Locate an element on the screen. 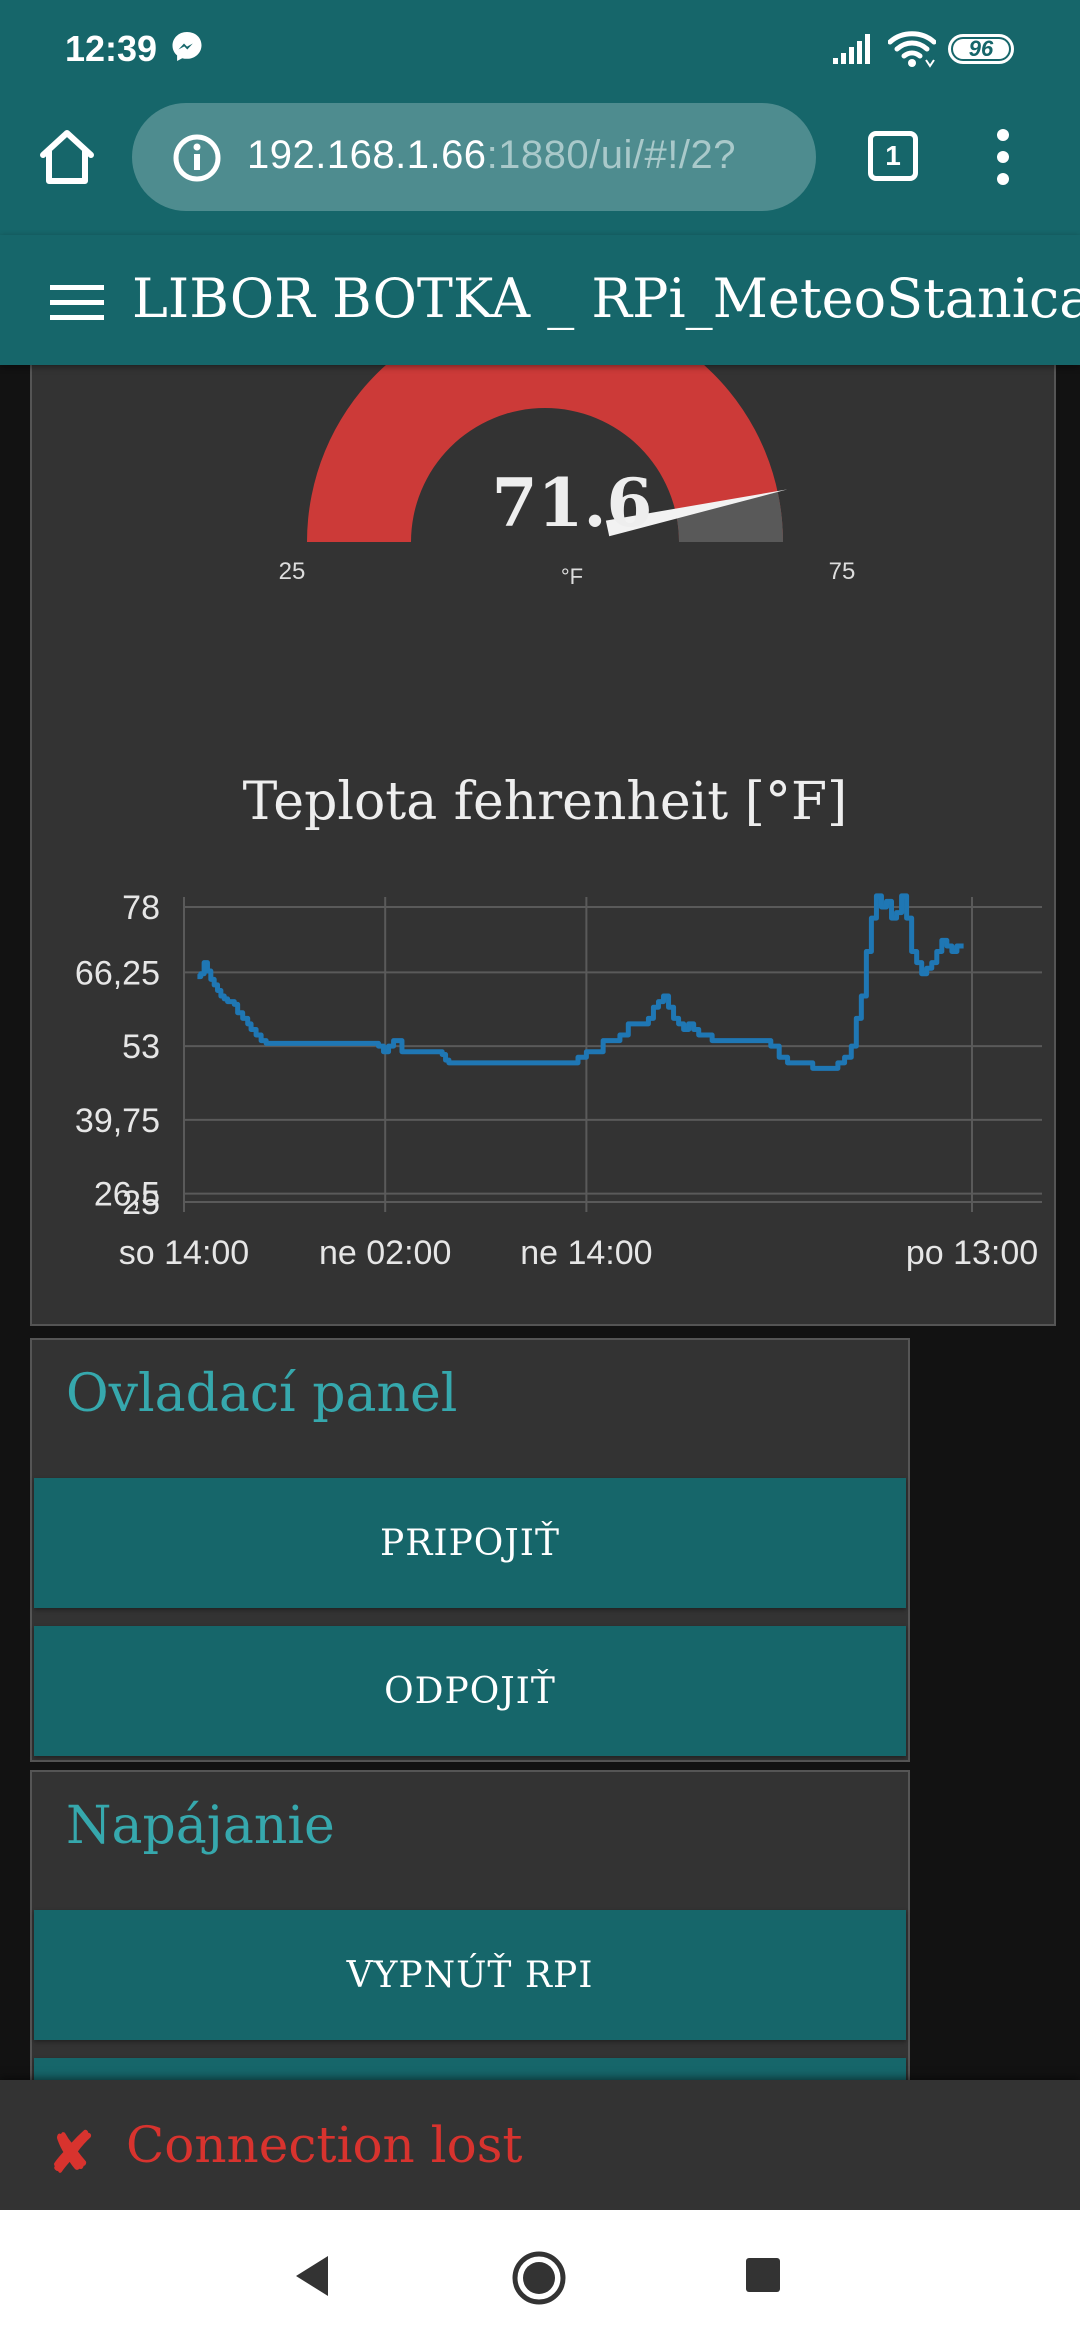  url-text: 192.168.1.66:1880/ui/#!/2? is located at coordinates (491, 155).